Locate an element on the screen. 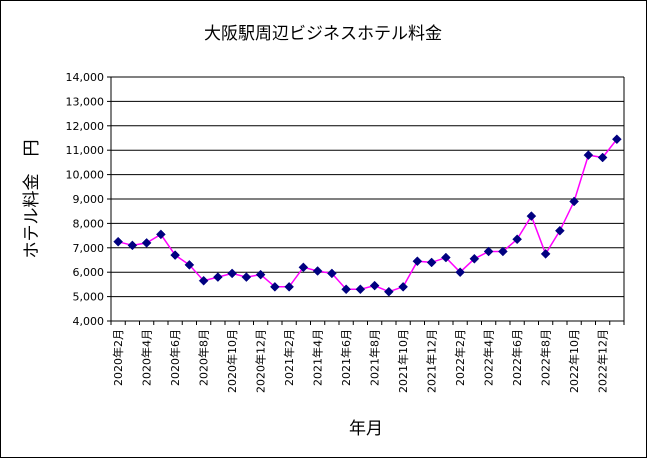 The width and height of the screenshot is (647, 458). y-tick-label: 10,000 is located at coordinates (85, 175).